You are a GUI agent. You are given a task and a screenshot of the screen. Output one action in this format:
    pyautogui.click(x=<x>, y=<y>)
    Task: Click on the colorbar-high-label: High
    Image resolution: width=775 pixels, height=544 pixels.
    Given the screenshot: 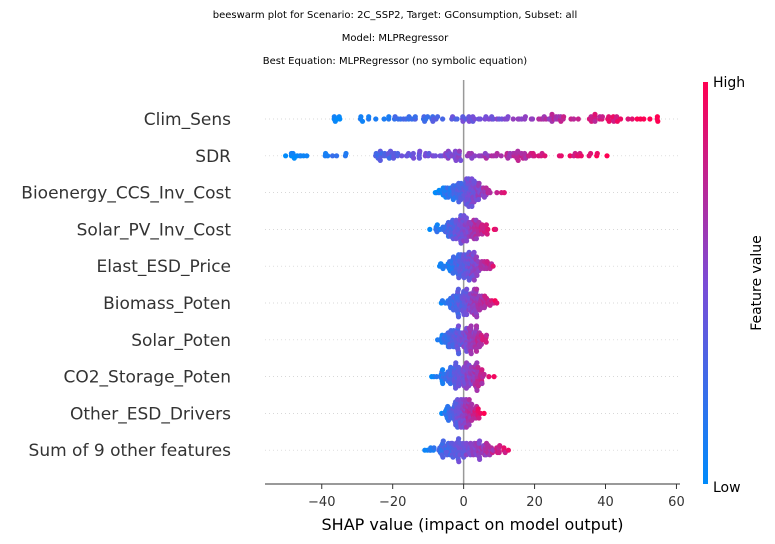 What is the action you would take?
    pyautogui.click(x=729, y=83)
    